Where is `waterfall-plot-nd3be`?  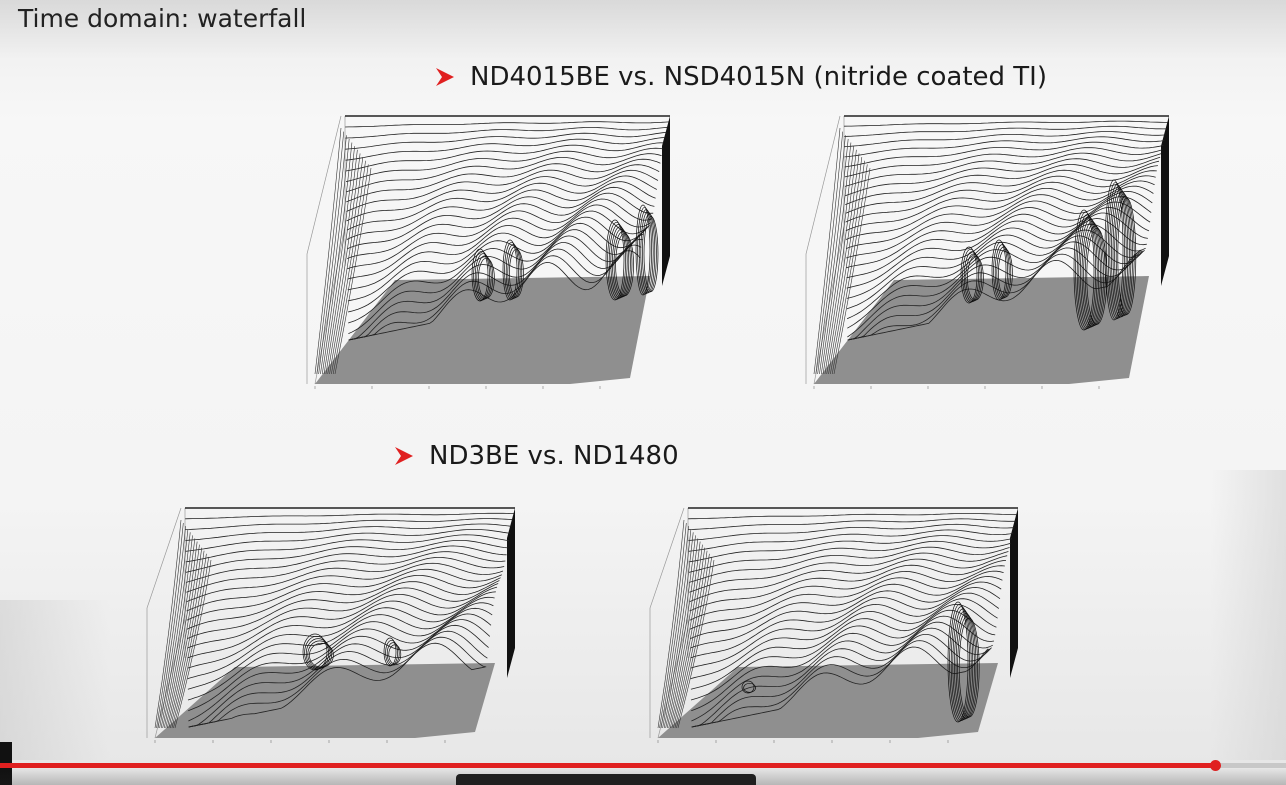 waterfall-plot-nd3be is located at coordinates (325, 633).